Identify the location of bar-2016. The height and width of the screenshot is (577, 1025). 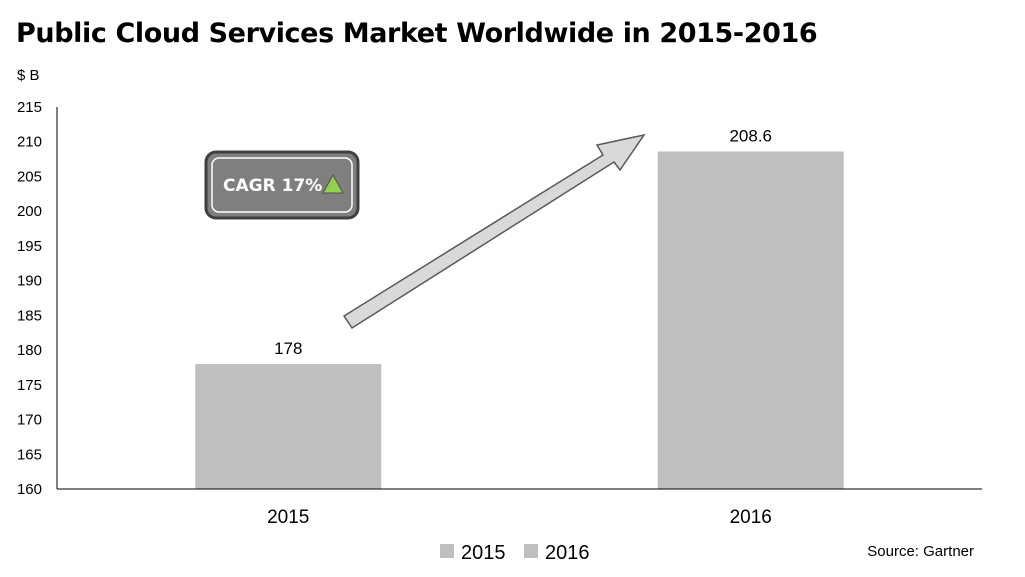
(750, 320).